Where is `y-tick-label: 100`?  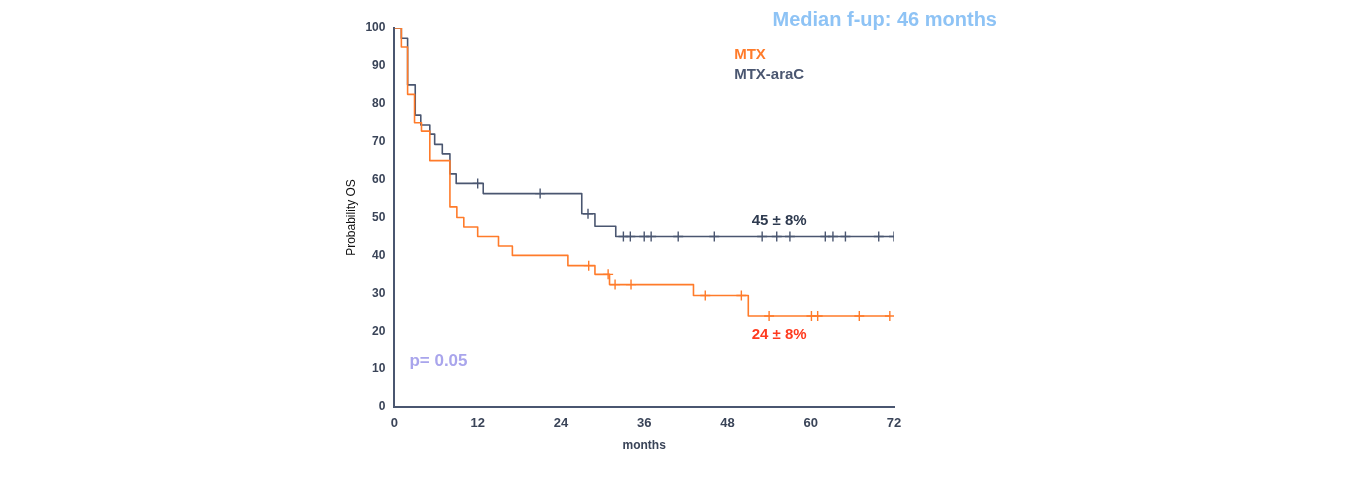 y-tick-label: 100 is located at coordinates (375, 27).